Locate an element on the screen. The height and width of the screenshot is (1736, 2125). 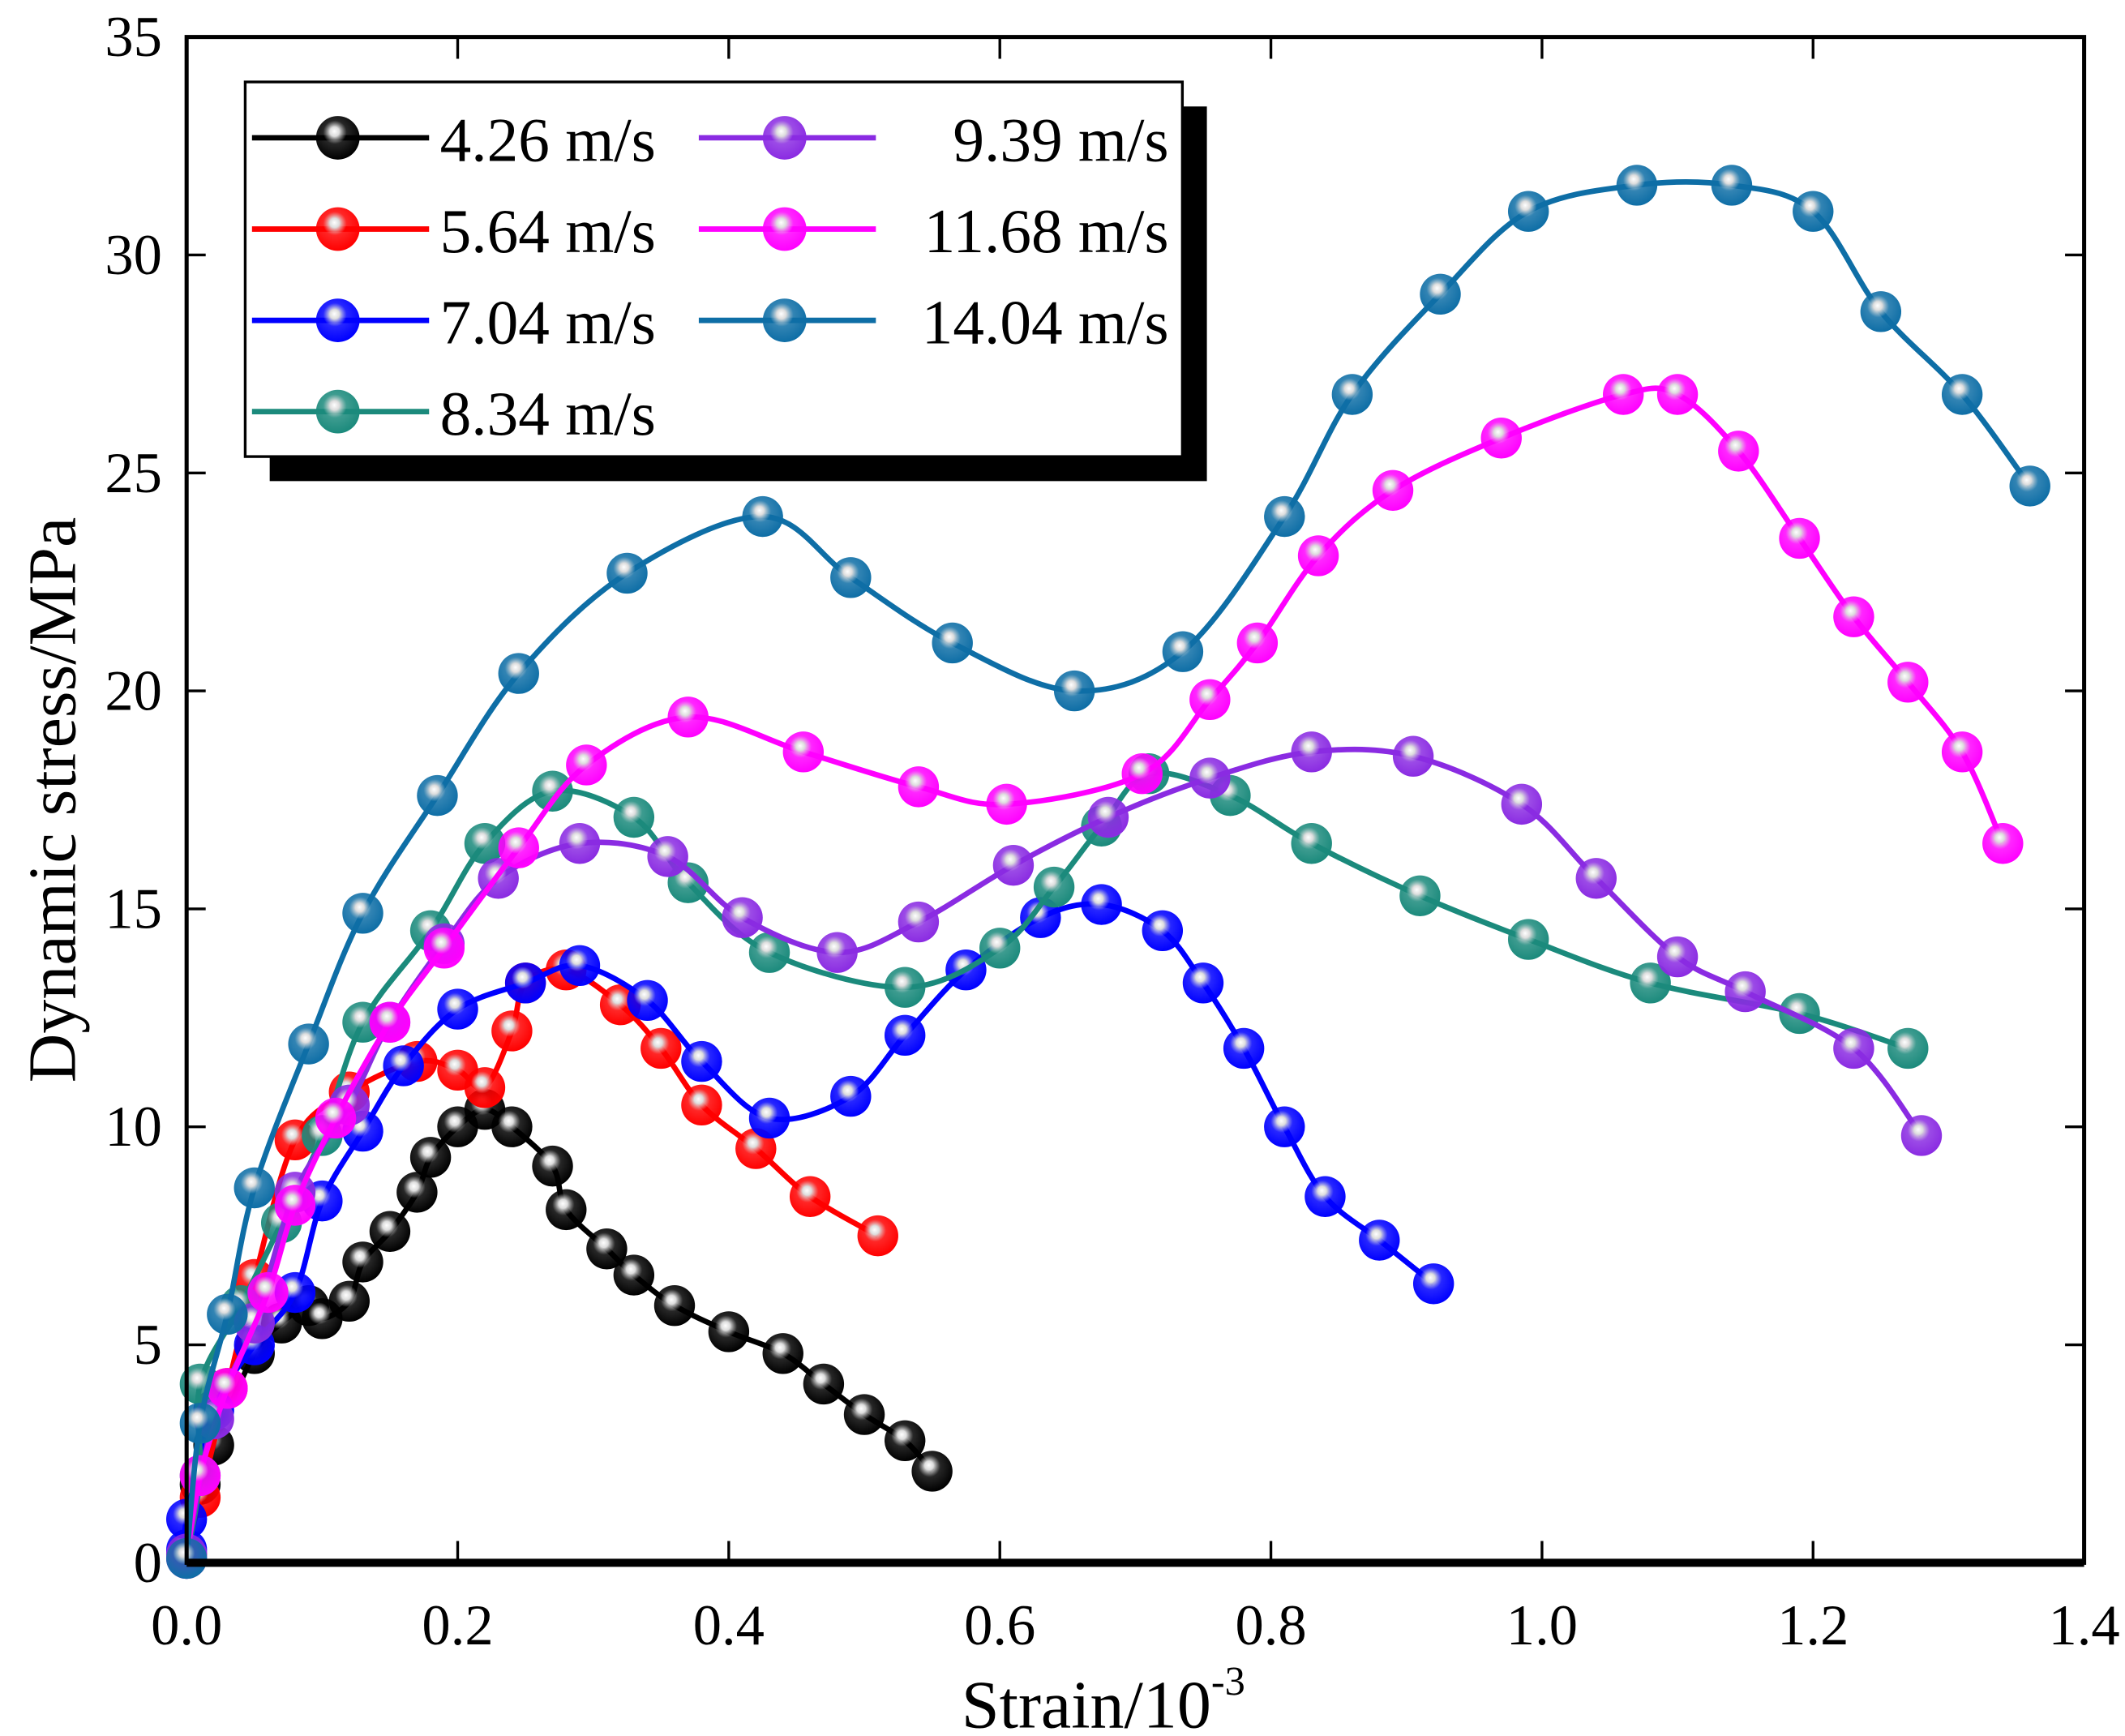
legend-item: 5.64 m/s is located at coordinates (454, 231).